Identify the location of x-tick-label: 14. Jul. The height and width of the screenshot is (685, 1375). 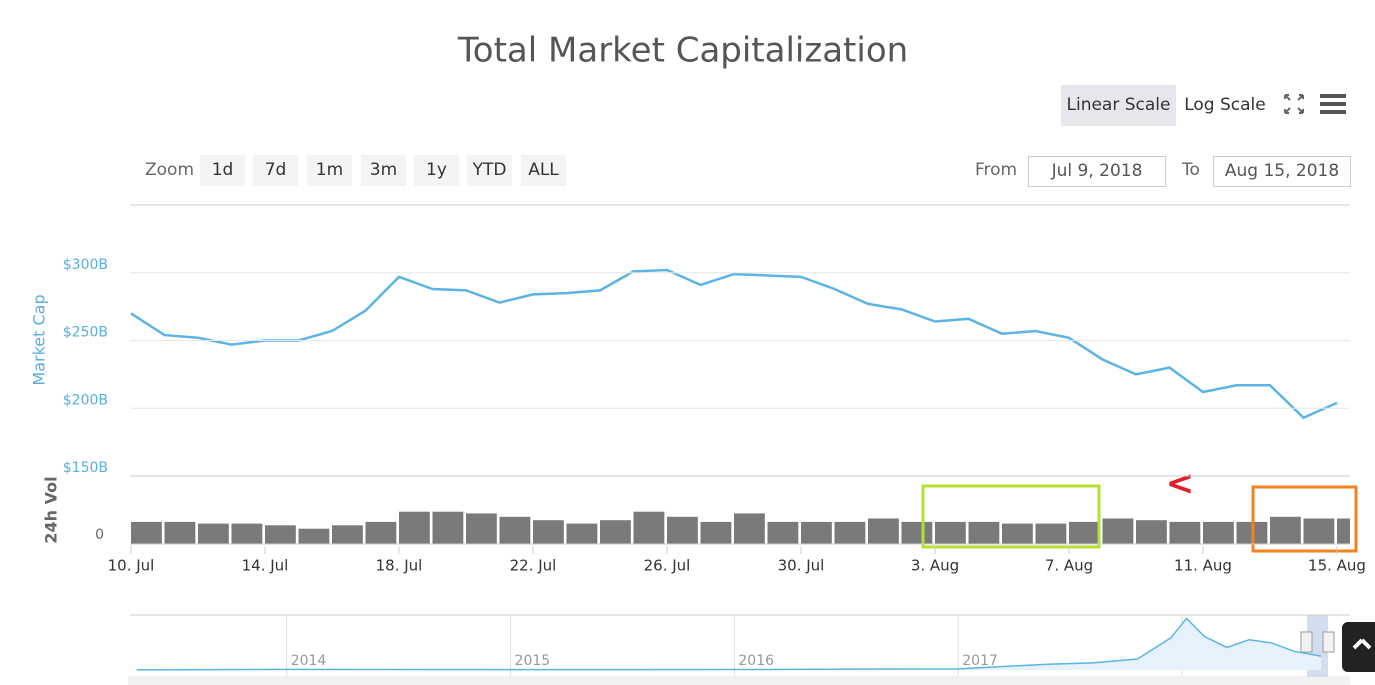
(265, 566).